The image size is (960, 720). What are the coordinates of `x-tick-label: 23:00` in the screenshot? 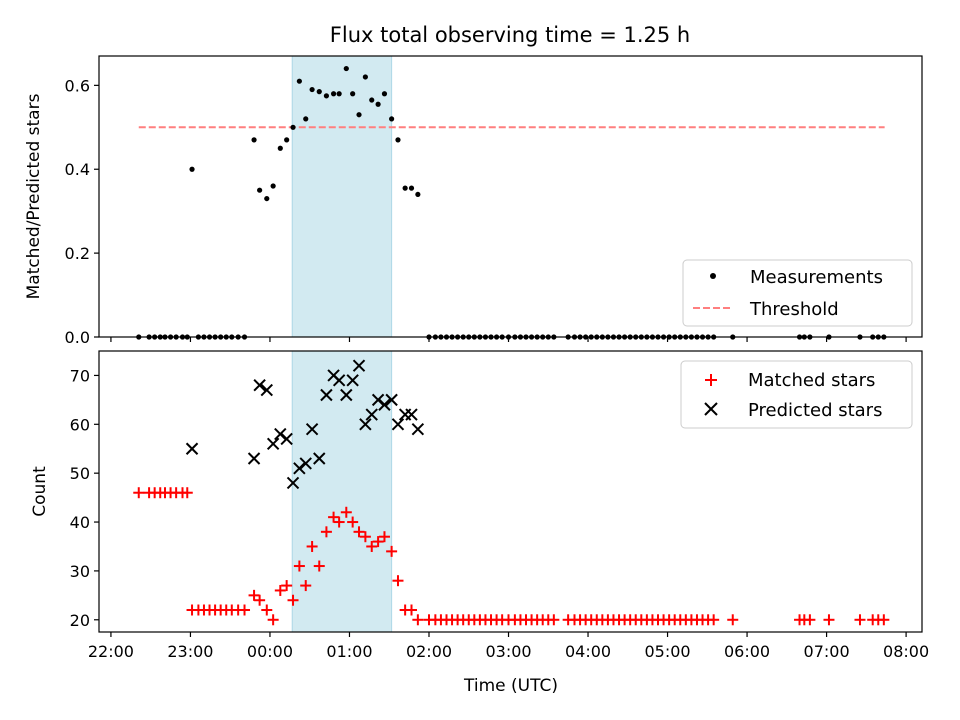 It's located at (190, 651).